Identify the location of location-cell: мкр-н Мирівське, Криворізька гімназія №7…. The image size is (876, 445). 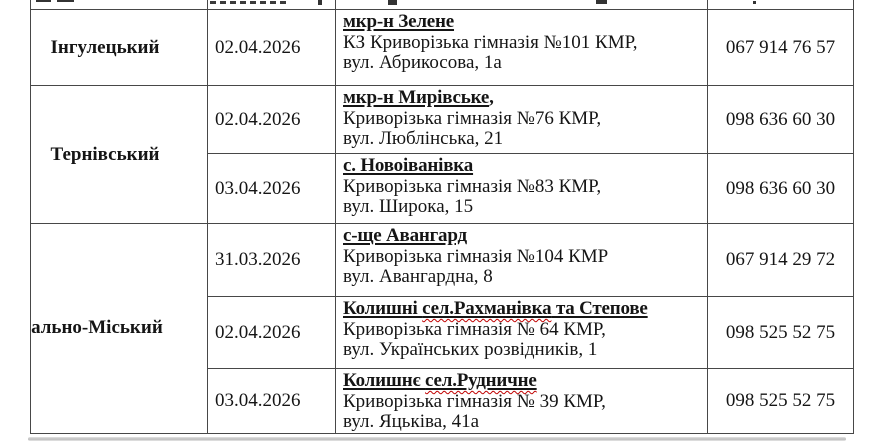
(521, 119).